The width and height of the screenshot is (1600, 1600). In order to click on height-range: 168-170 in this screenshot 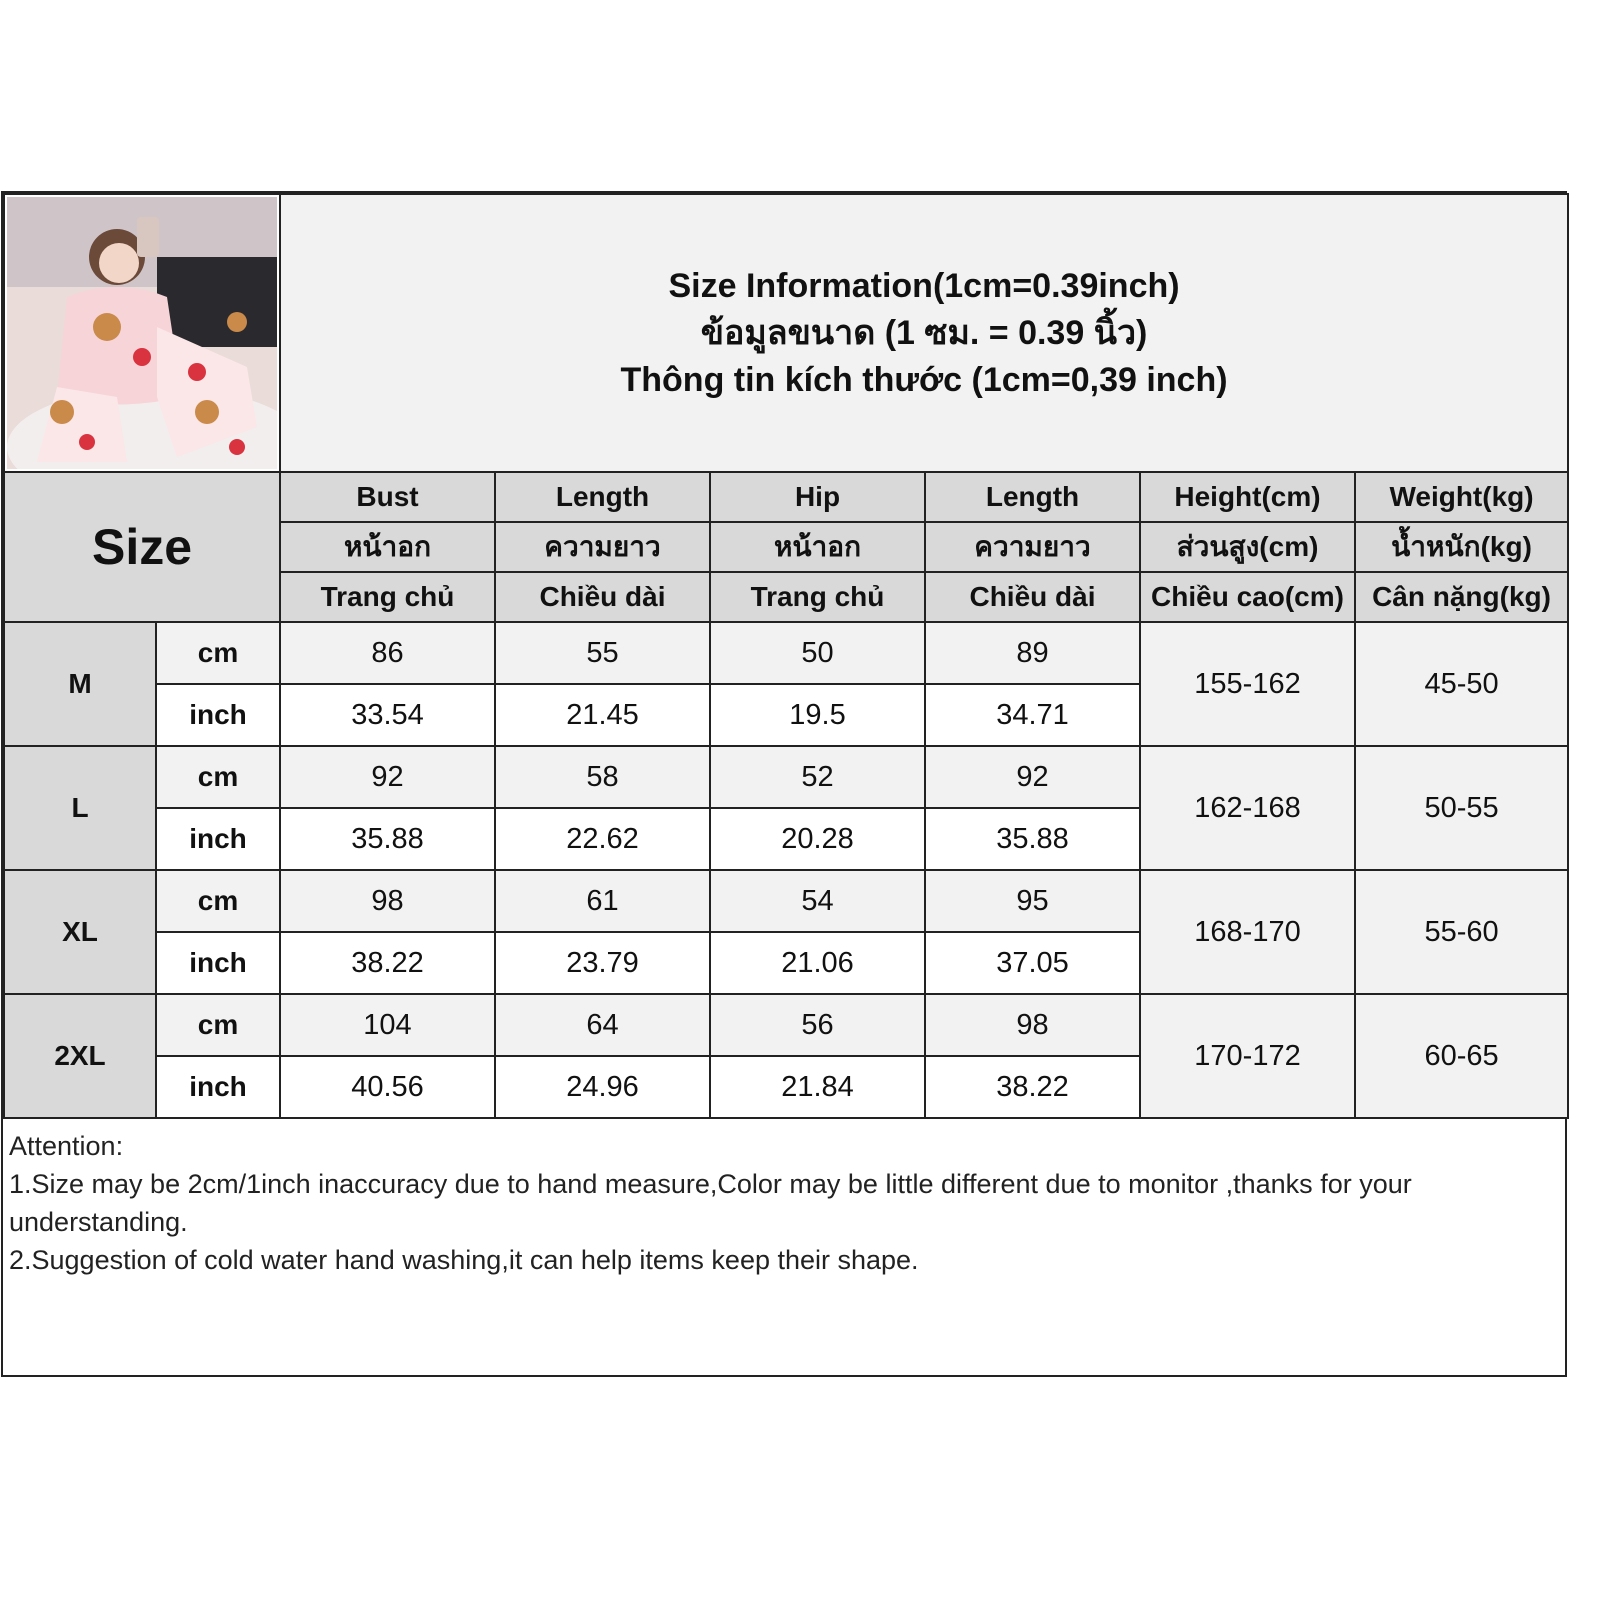, I will do `click(1247, 932)`.